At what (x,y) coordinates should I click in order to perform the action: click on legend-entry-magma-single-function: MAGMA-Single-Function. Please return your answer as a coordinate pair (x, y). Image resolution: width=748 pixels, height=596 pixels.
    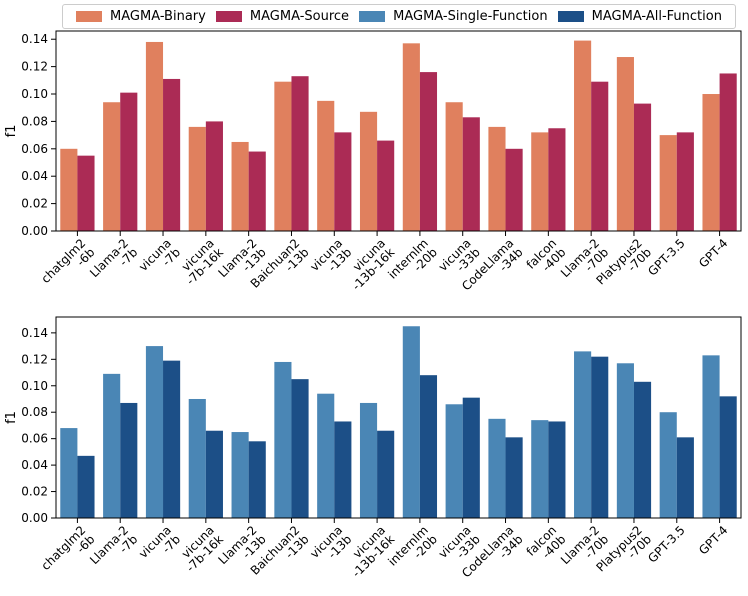
    Looking at the image, I should click on (453, 16).